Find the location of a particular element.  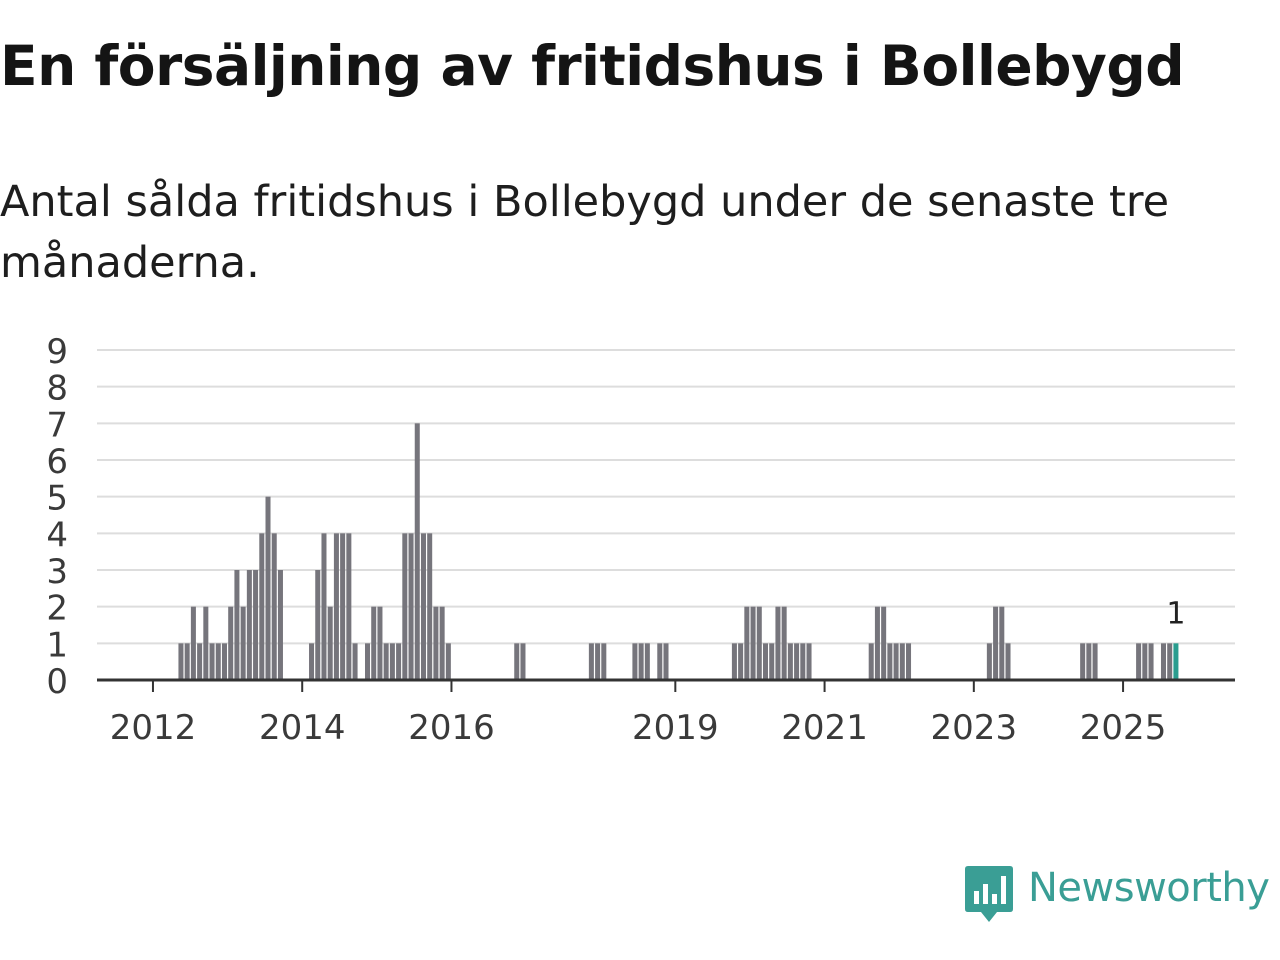

annotations: 1 is located at coordinates (1175, 613).